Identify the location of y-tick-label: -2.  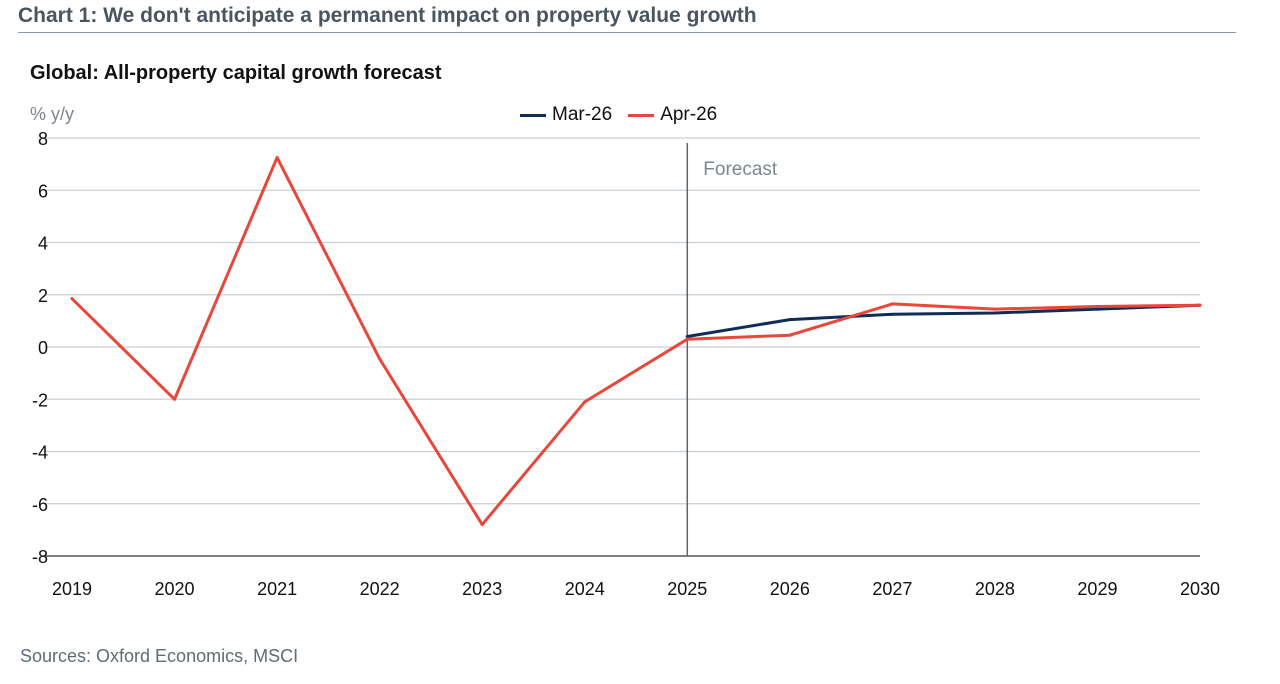
(40, 400).